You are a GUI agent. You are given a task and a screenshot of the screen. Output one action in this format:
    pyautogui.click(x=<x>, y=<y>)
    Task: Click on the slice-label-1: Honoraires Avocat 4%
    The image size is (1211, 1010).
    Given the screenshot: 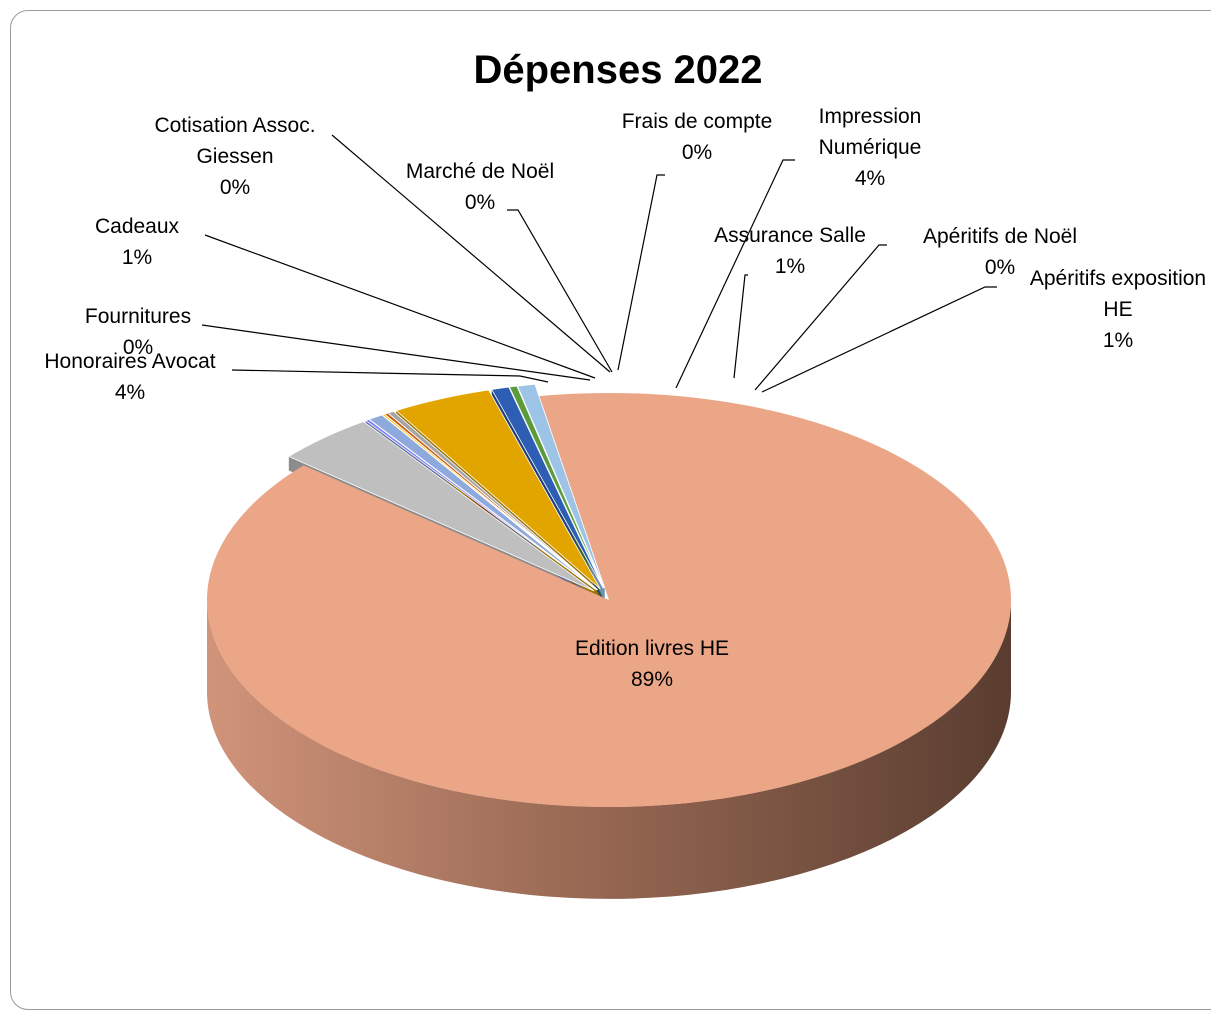 What is the action you would take?
    pyautogui.click(x=129, y=377)
    